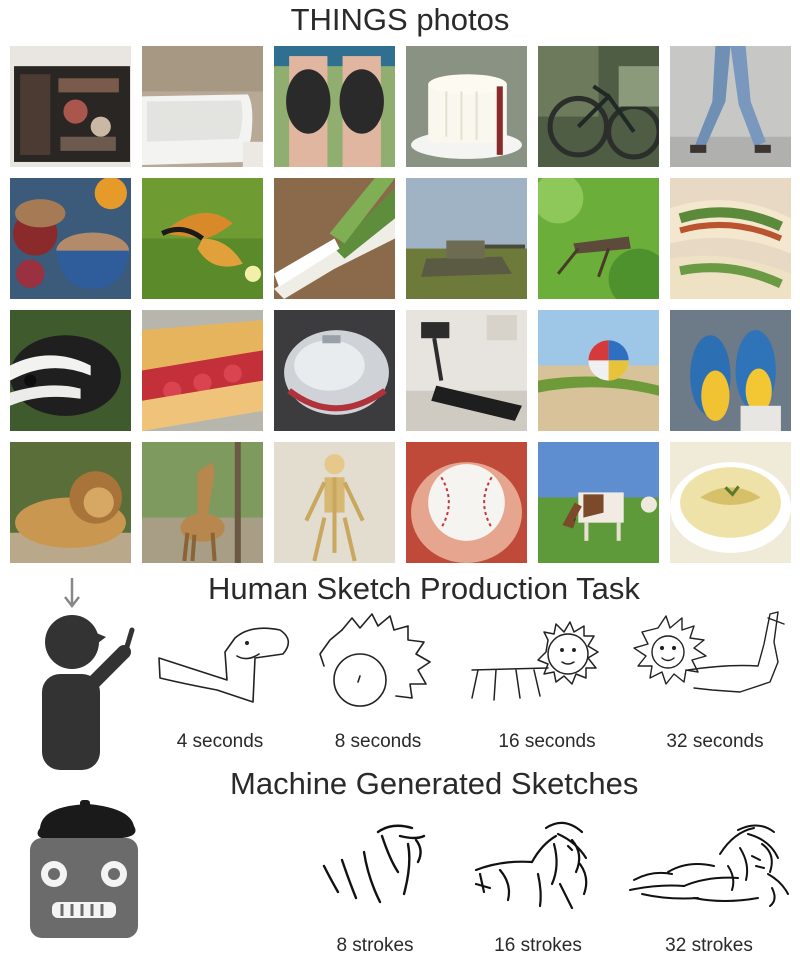 The height and width of the screenshot is (968, 800). What do you see at coordinates (334, 106) in the screenshot?
I see `photo-knee-pads` at bounding box center [334, 106].